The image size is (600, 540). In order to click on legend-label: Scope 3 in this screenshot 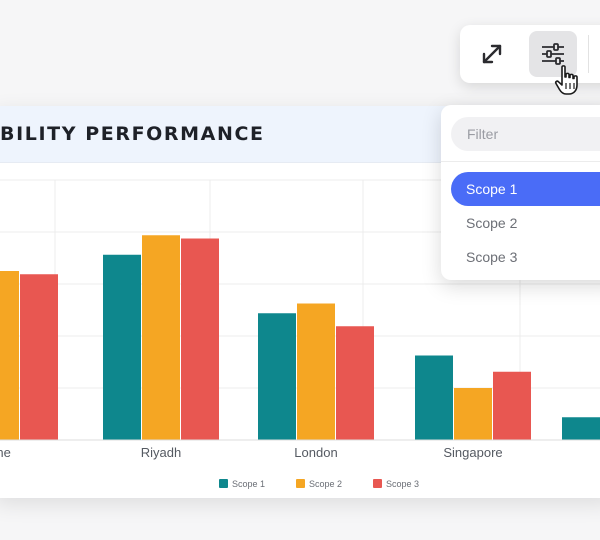, I will do `click(402, 484)`.